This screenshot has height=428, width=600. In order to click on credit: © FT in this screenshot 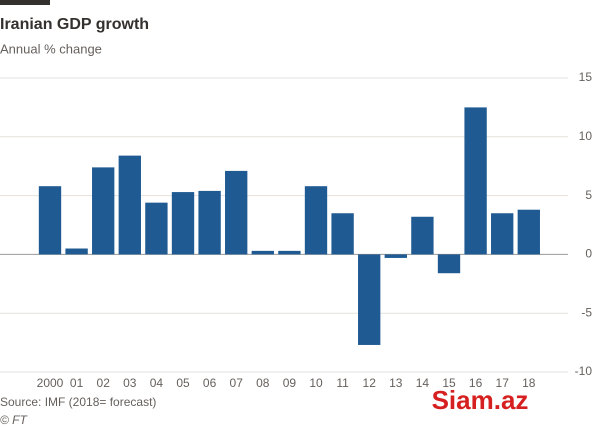, I will do `click(14, 420)`.